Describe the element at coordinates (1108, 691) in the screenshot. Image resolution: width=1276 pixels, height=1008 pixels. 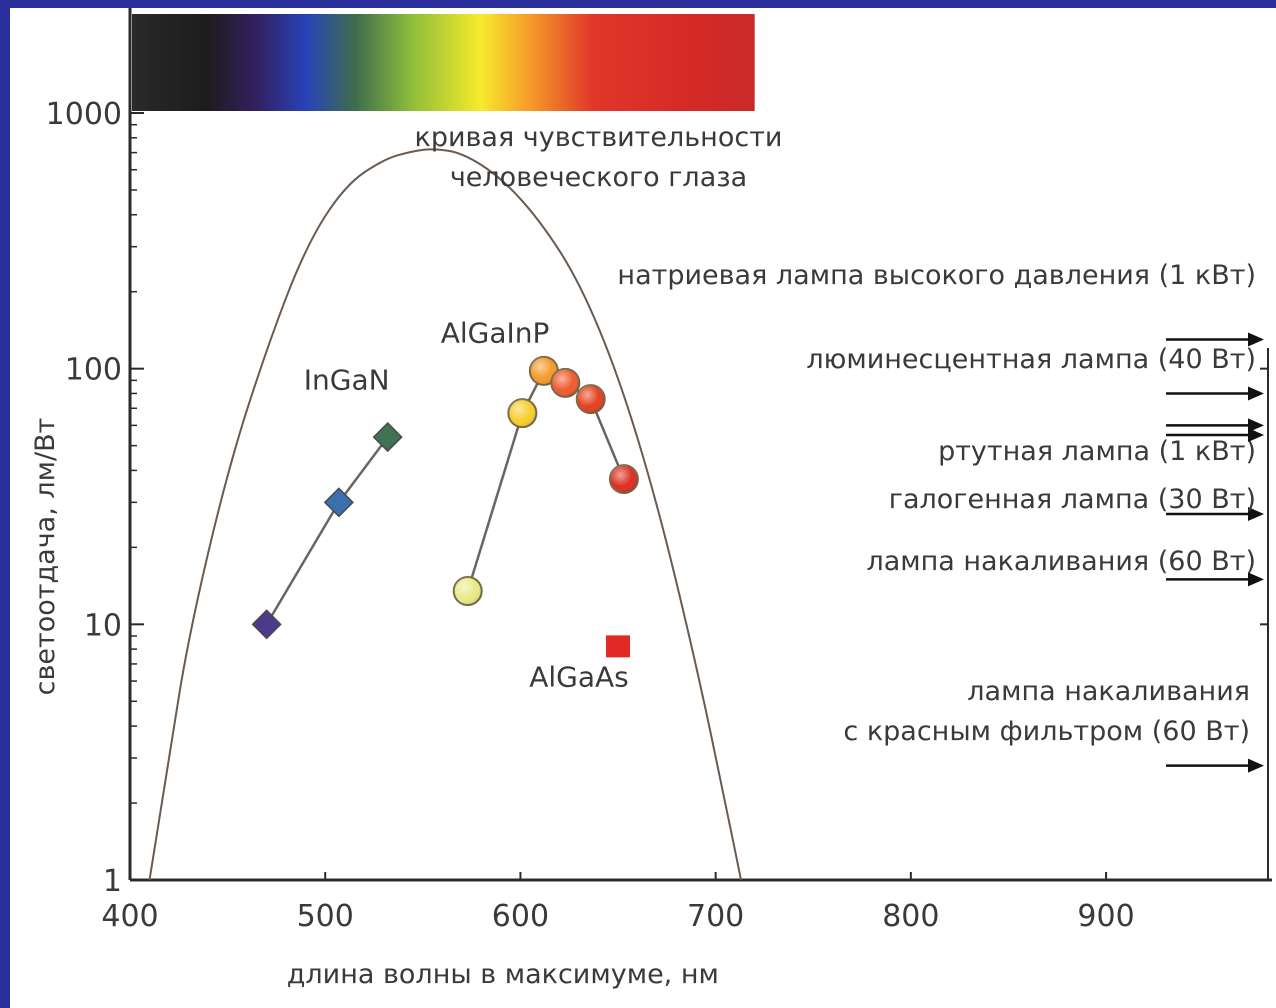
I see `lamp-label: лампа накаливания` at that location.